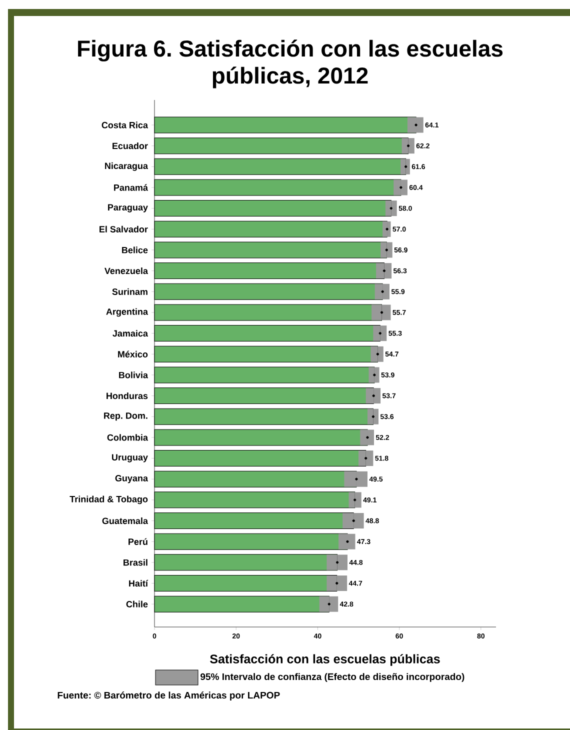 Image resolution: width=570 pixels, height=730 pixels. I want to click on y-tick-label: Perú, so click(138, 541).